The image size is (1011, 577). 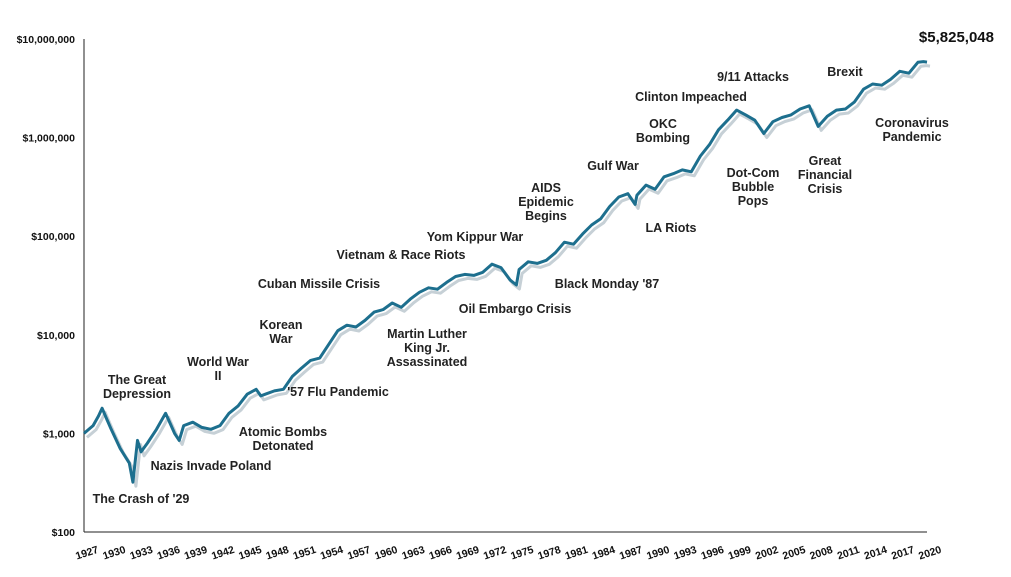 I want to click on annotation-crash29: The Crash of '29, so click(x=141, y=499).